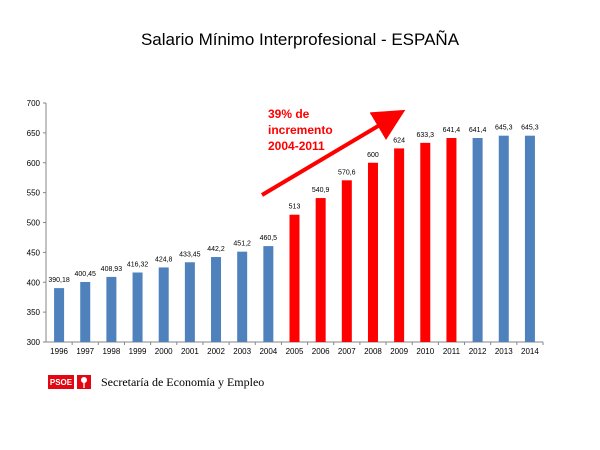  What do you see at coordinates (320, 270) in the screenshot?
I see `bar-2006` at bounding box center [320, 270].